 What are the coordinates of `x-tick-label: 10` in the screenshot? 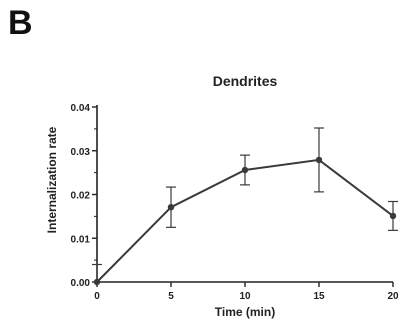 It's located at (245, 296).